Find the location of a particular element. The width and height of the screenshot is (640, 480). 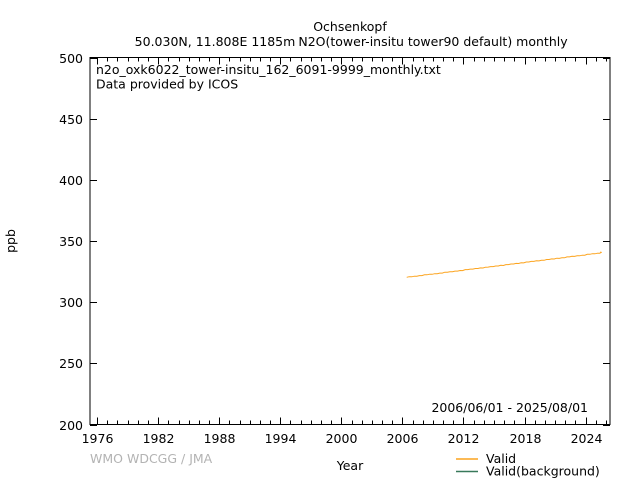

series-layer is located at coordinates (504, 264).